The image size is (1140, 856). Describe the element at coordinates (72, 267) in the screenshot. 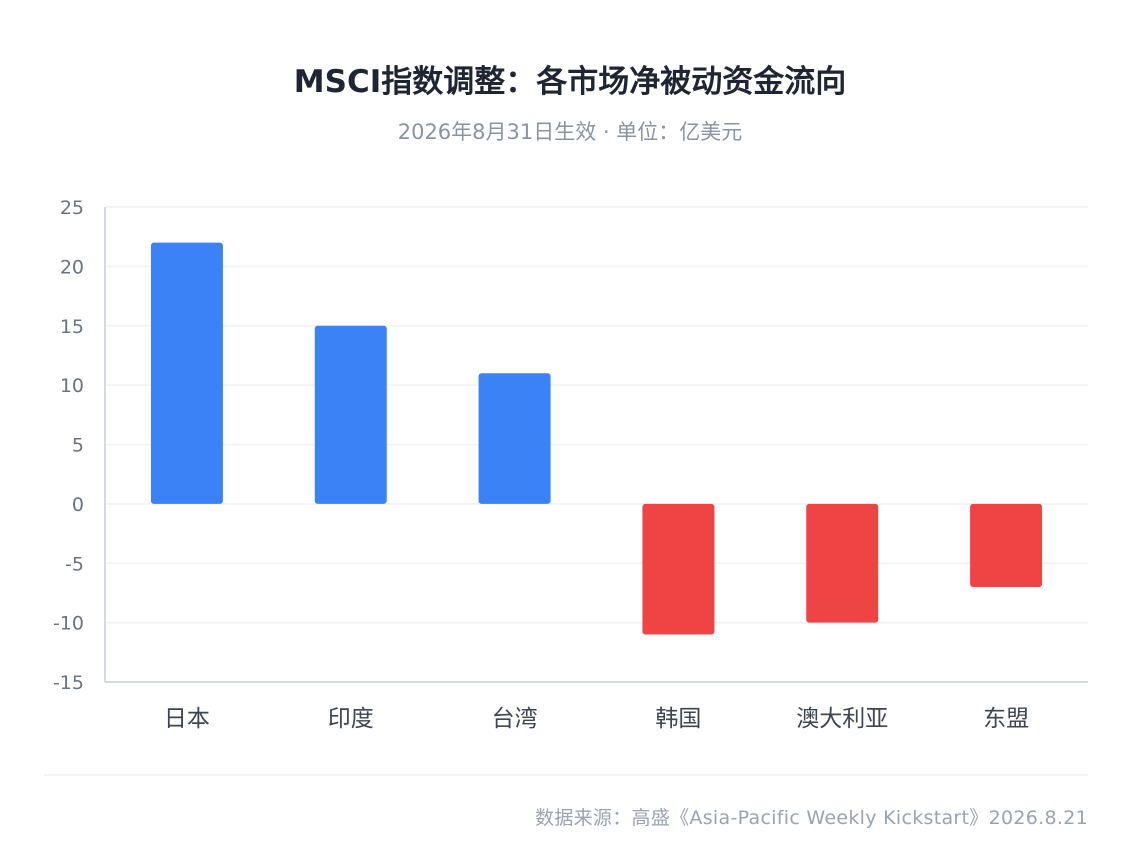

I see `y-tick-label: 20` at that location.